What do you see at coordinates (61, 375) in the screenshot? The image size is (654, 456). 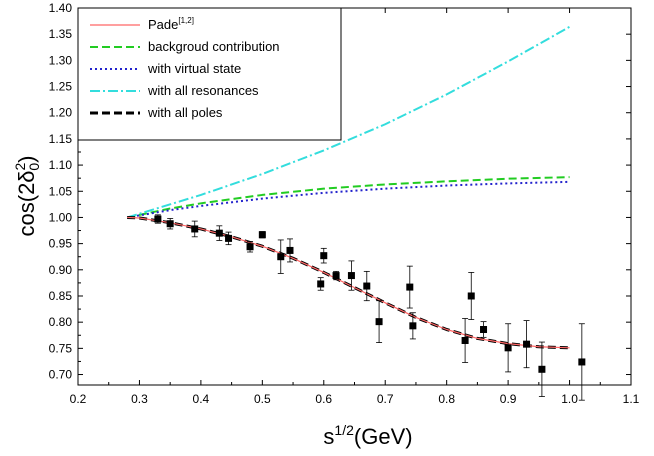 I see `y-tick-label: 0.70` at bounding box center [61, 375].